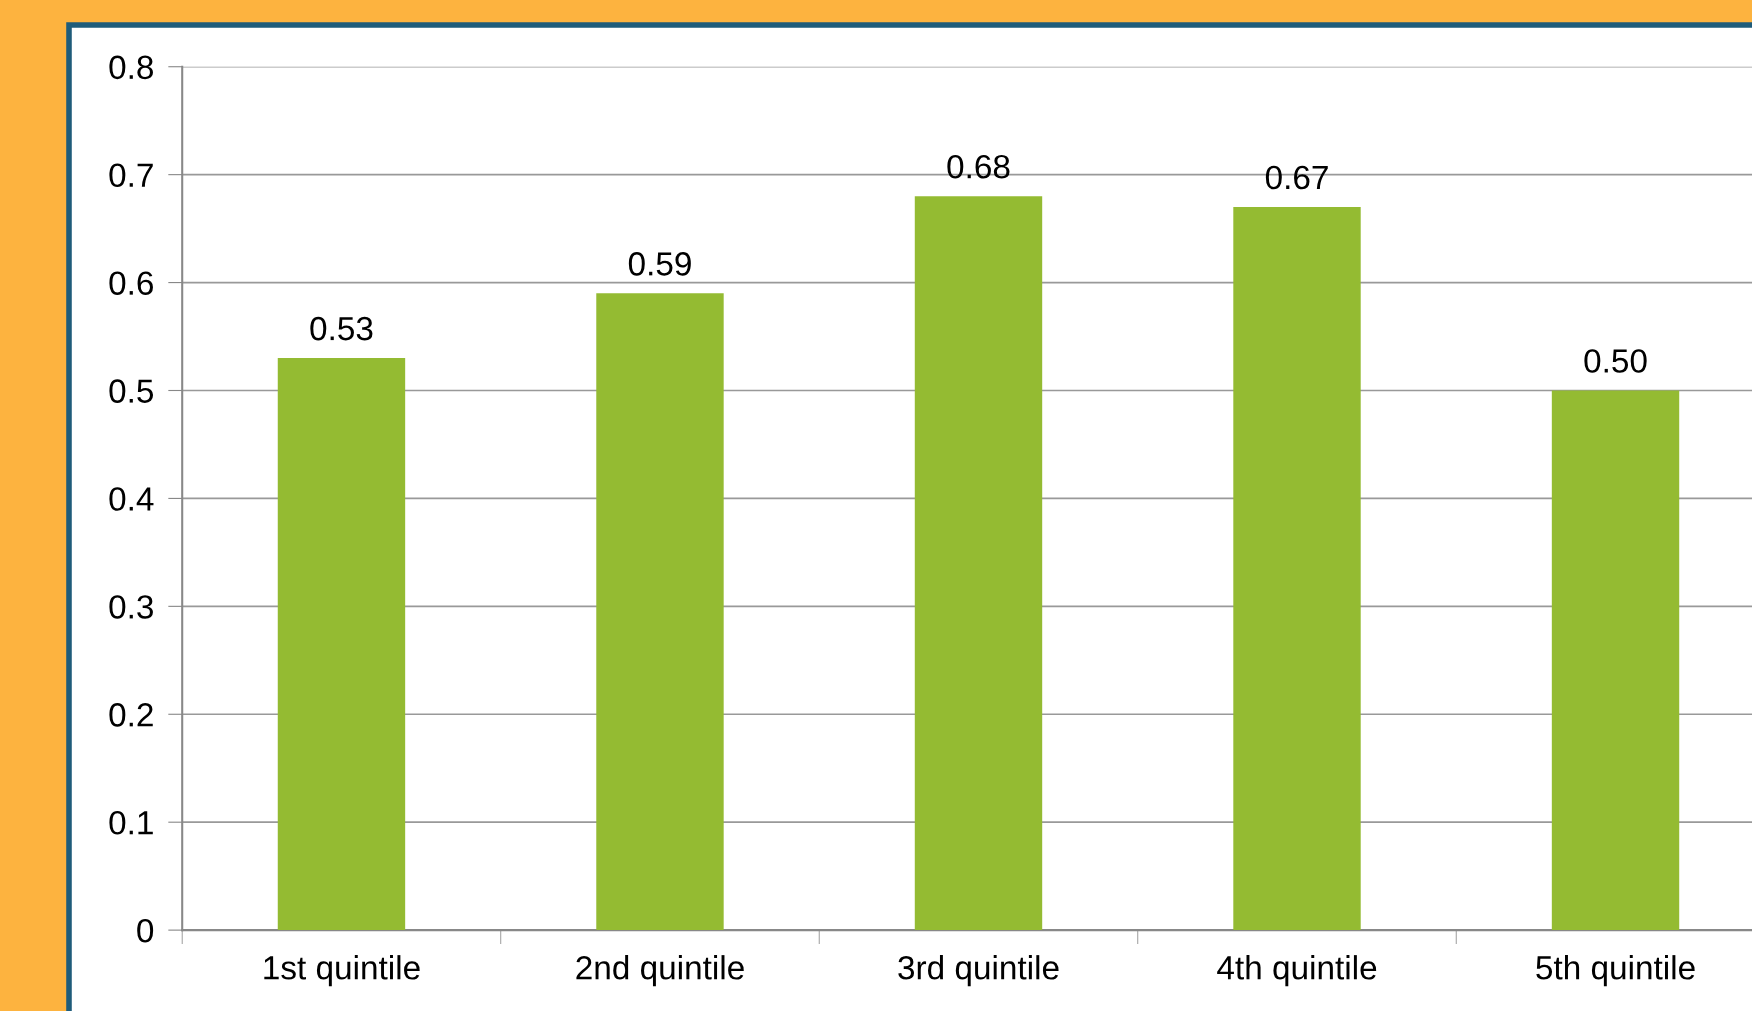 This screenshot has width=1752, height=1011. Describe the element at coordinates (131, 715) in the screenshot. I see `y-tick-label: 0.2` at that location.